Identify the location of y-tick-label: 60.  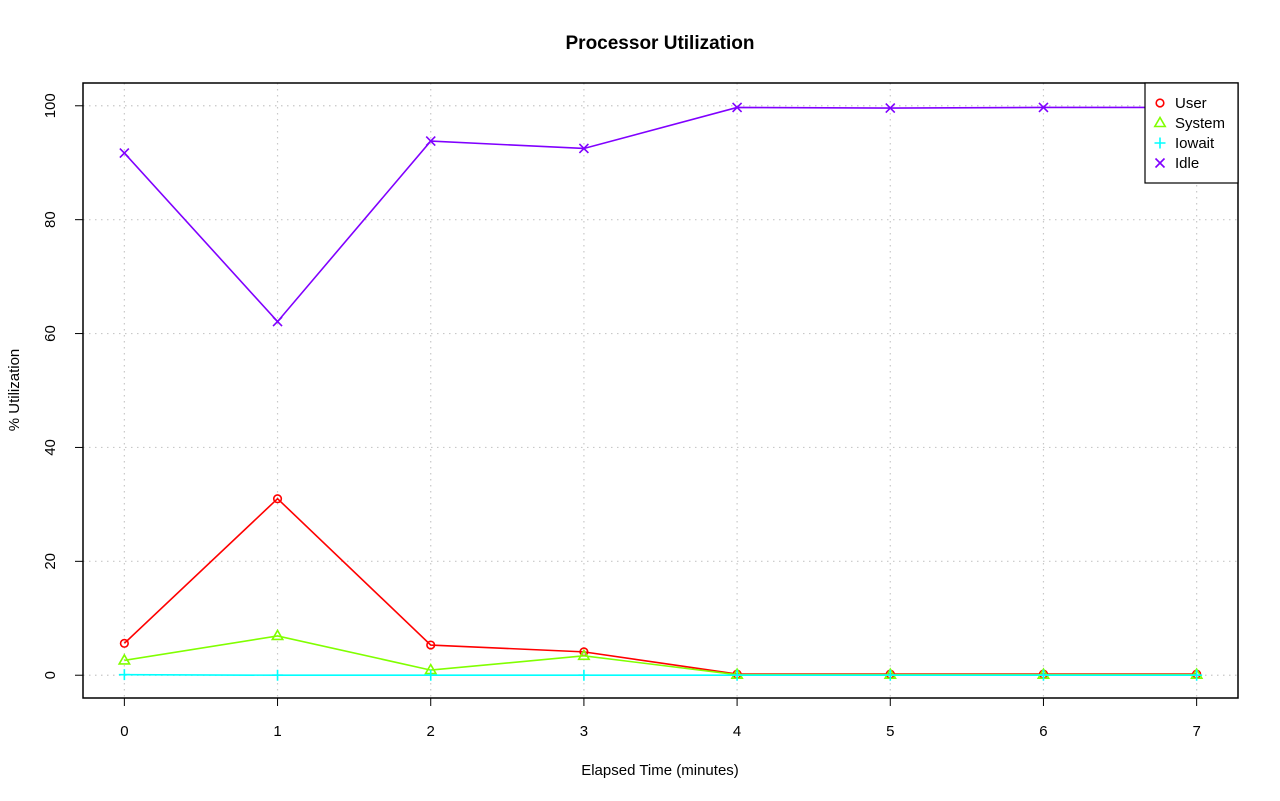
(50, 333).